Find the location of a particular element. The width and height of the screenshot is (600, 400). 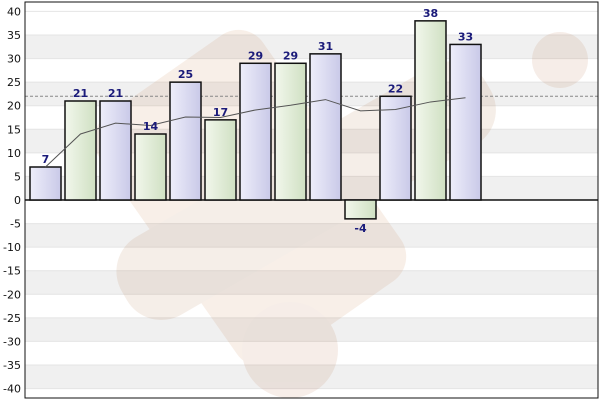

y-tick-label: -25 is located at coordinates (12, 318).